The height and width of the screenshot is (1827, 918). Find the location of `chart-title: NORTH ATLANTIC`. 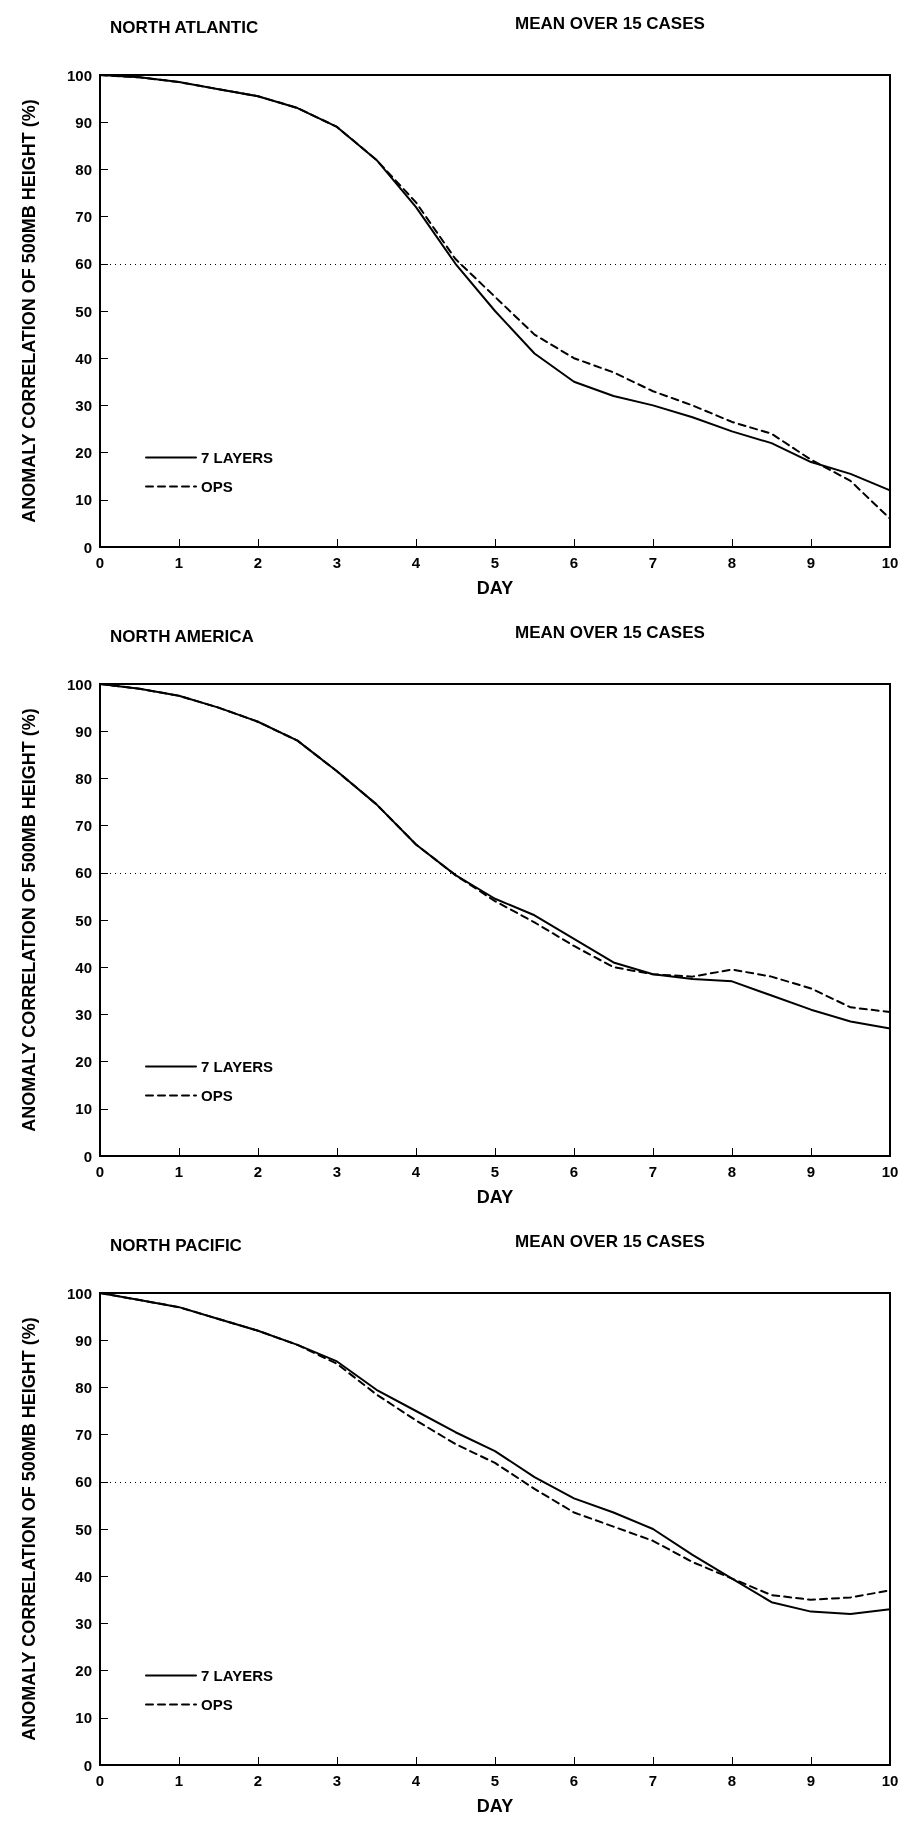

chart-title: NORTH ATLANTIC is located at coordinates (184, 27).